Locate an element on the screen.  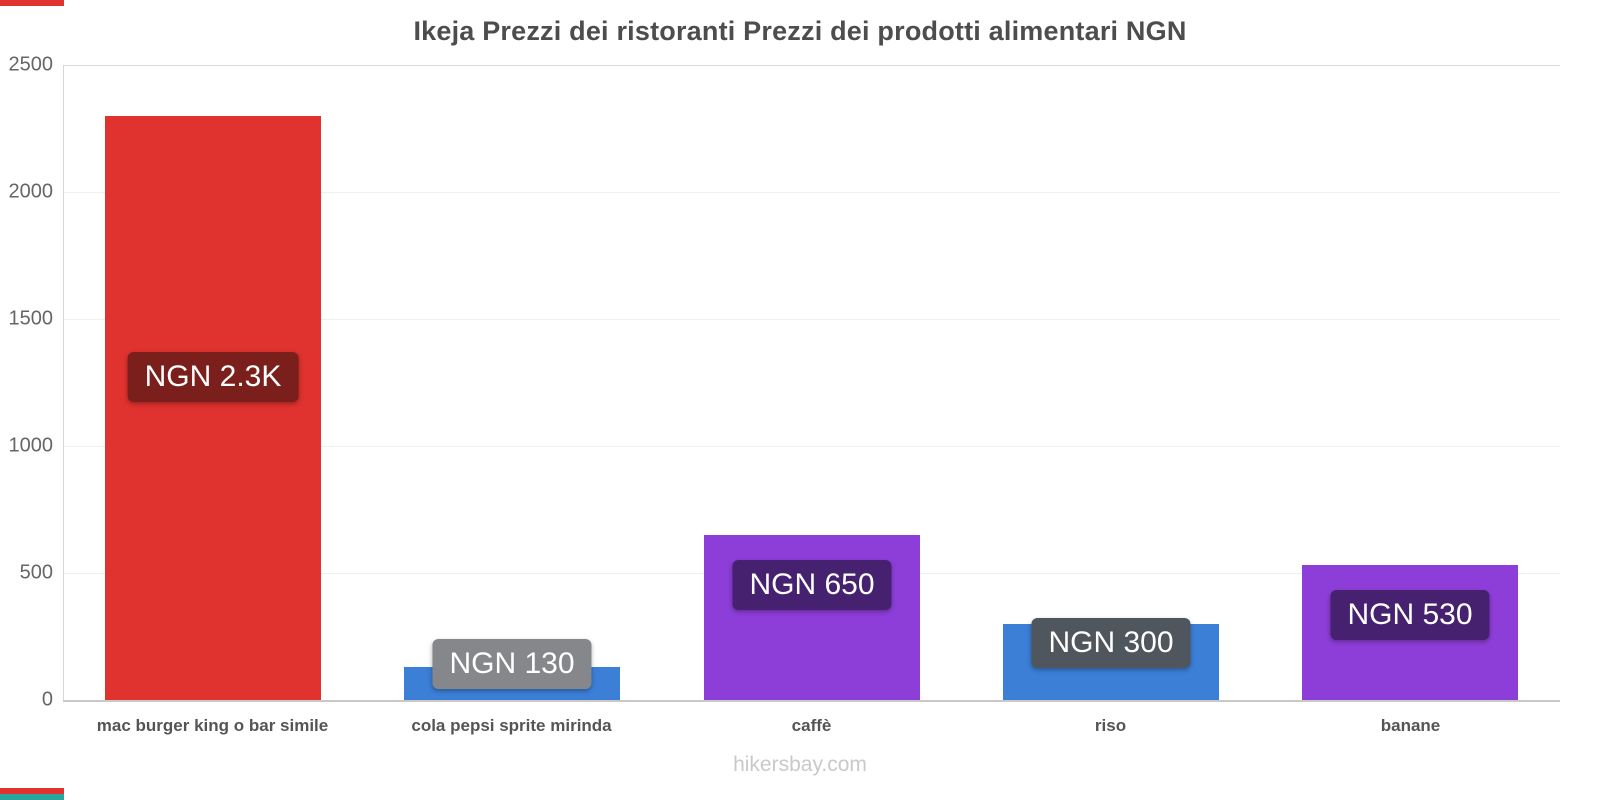
bar-value-label: NGN 130 is located at coordinates (512, 664).